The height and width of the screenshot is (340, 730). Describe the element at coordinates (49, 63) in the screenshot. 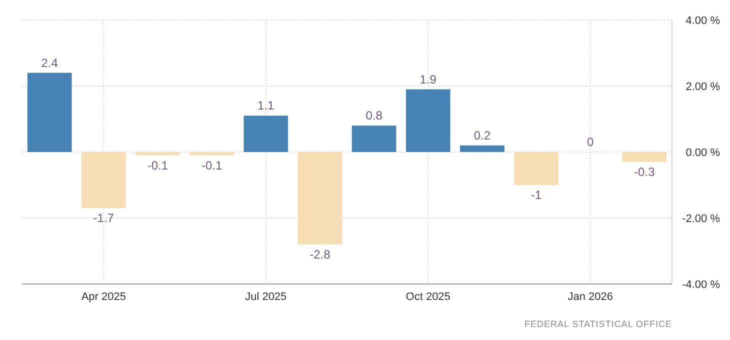

I see `data-label: 2.4` at that location.